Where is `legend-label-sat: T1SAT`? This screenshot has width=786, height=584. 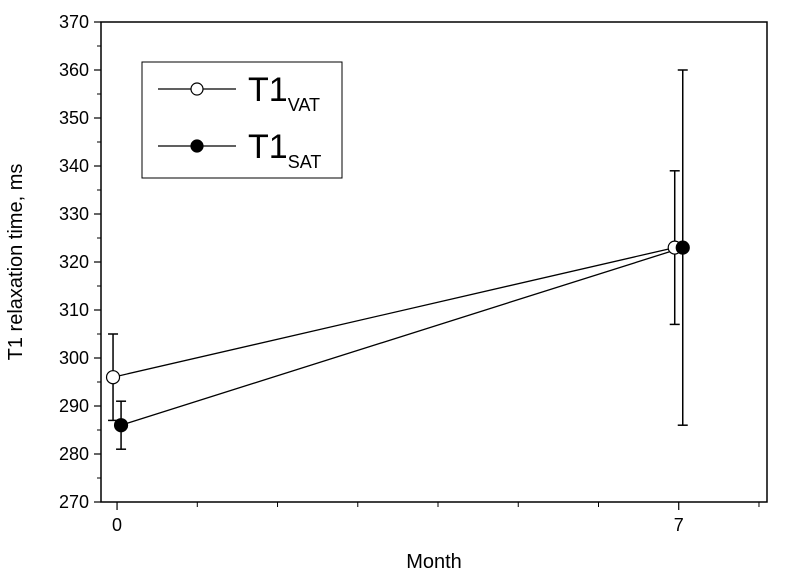
legend-label-sat: T1SAT is located at coordinates (284, 150).